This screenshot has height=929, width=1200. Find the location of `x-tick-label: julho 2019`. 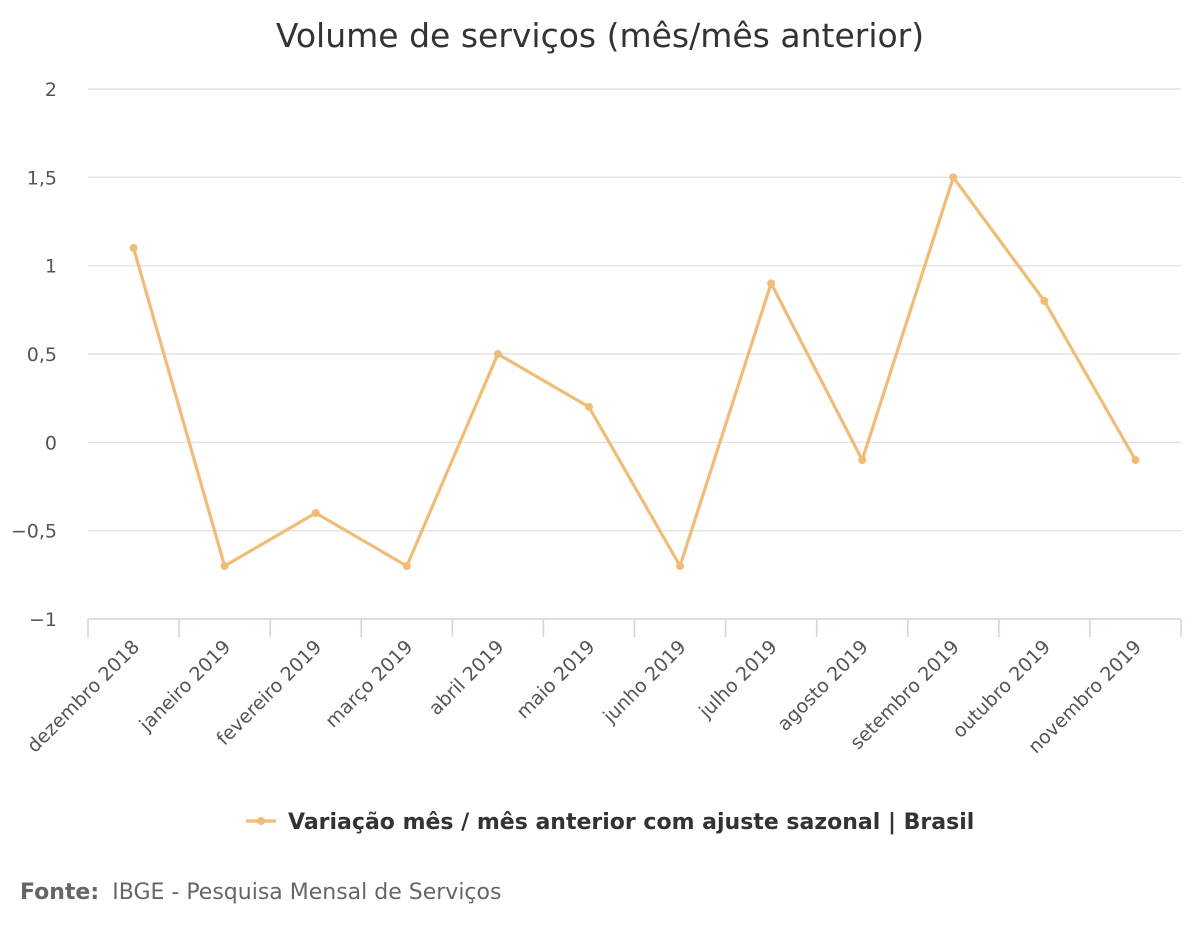

x-tick-label: julho 2019 is located at coordinates (737, 679).